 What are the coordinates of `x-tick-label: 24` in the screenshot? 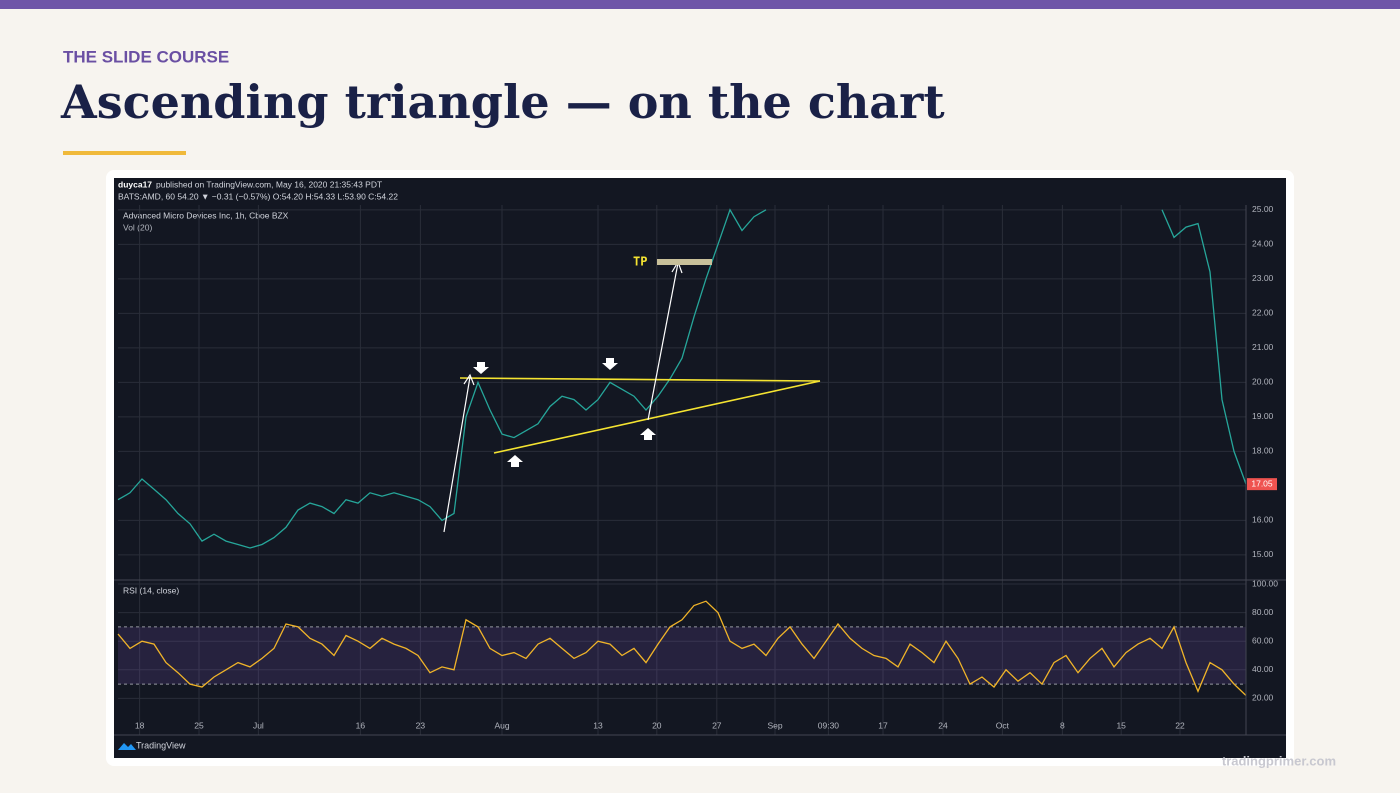 It's located at (943, 725).